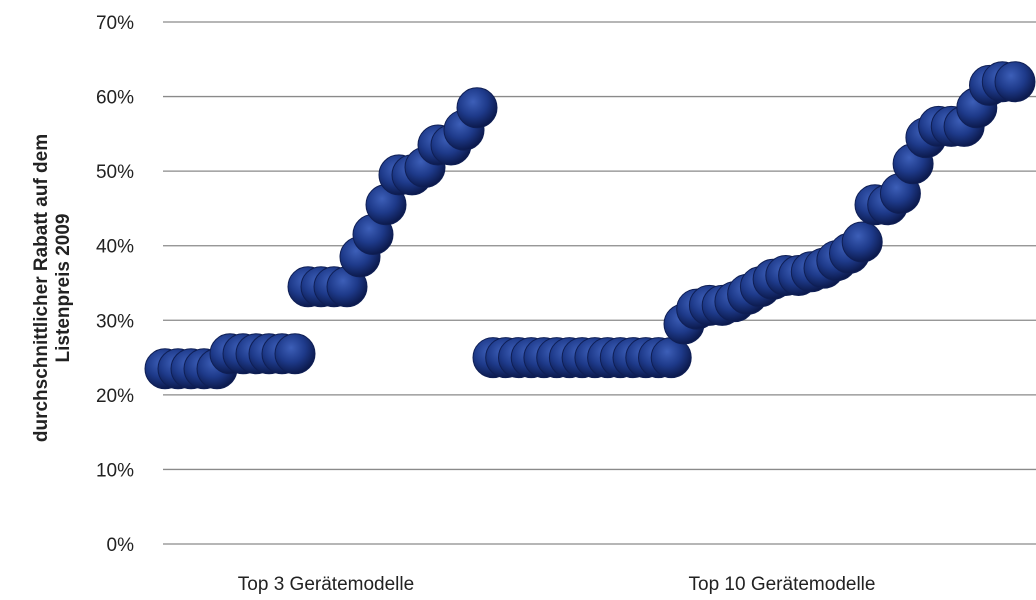 The height and width of the screenshot is (600, 1036). Describe the element at coordinates (115, 396) in the screenshot. I see `y-tick-label: 20%` at that location.